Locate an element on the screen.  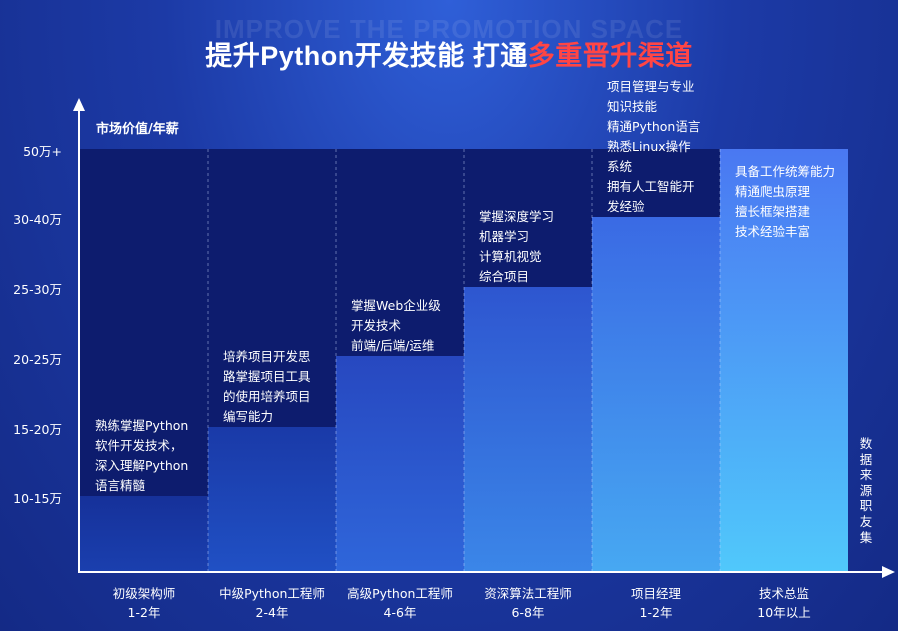
bar-description-4: 掌握深度学习机器学习计算机视觉综合项目 is located at coordinates (516, 246).